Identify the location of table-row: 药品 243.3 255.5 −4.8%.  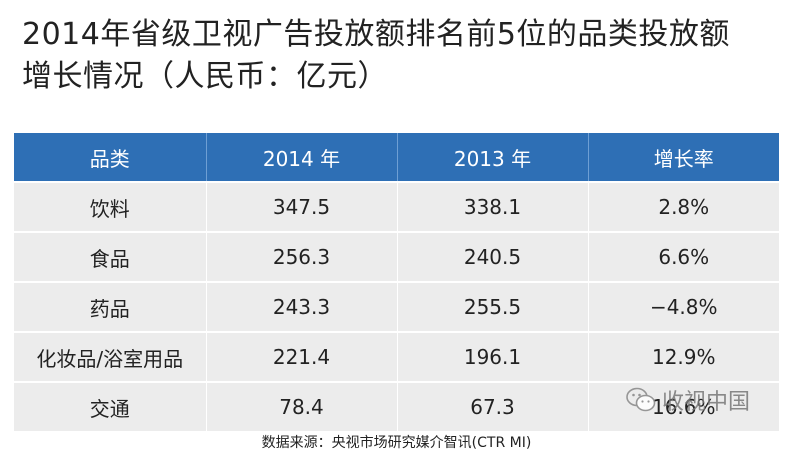
(396, 306).